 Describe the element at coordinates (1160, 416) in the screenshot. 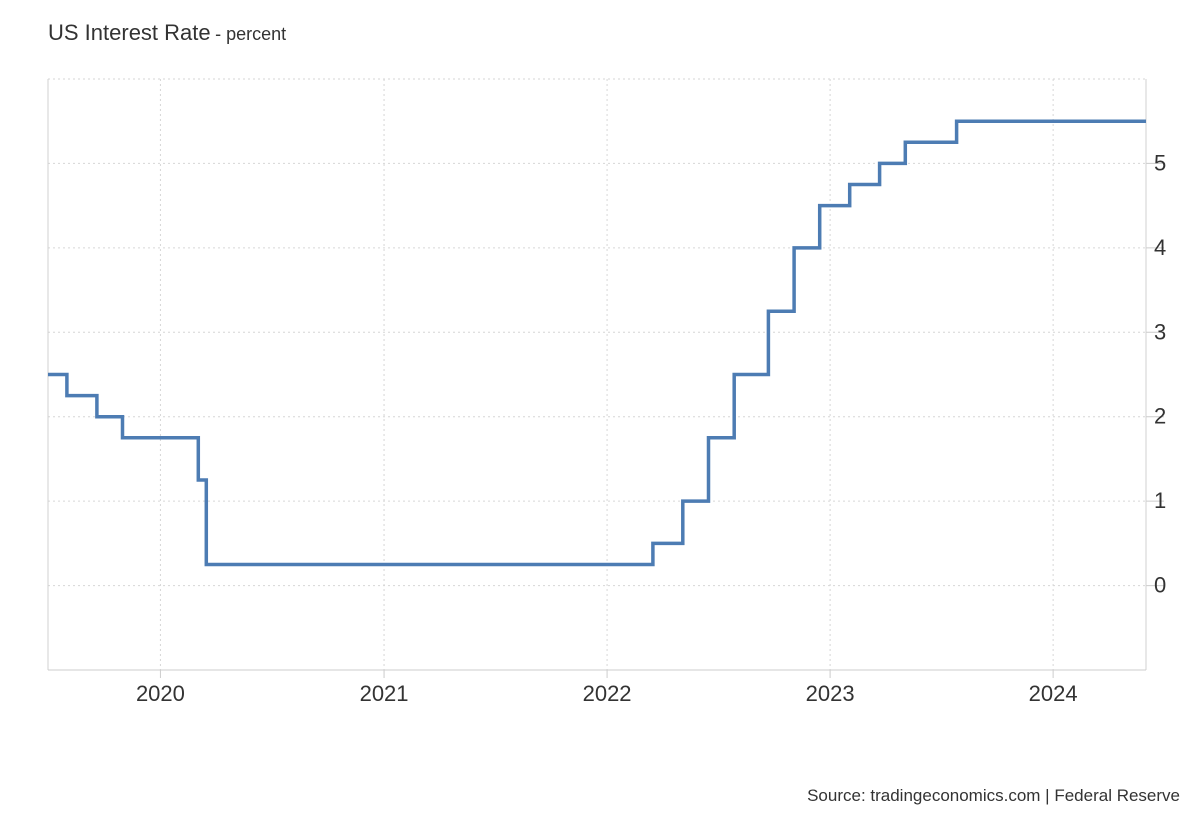

I see `y-tick-label-2: 2` at that location.